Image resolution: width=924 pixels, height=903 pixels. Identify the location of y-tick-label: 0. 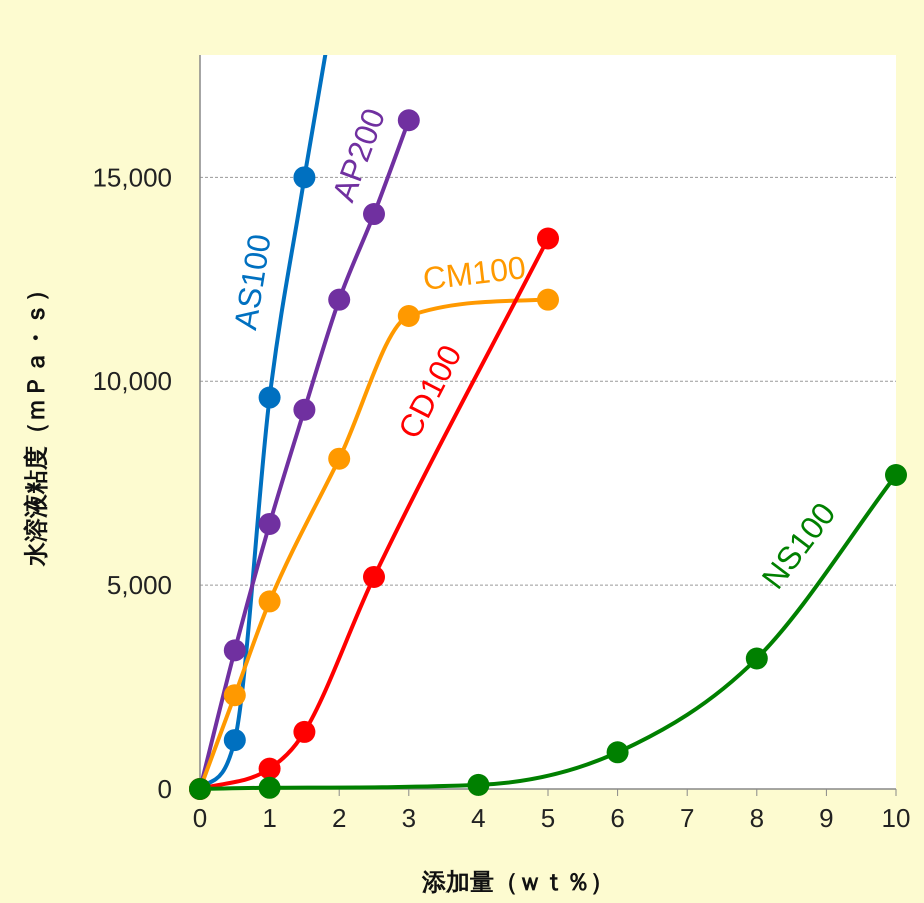
(165, 789).